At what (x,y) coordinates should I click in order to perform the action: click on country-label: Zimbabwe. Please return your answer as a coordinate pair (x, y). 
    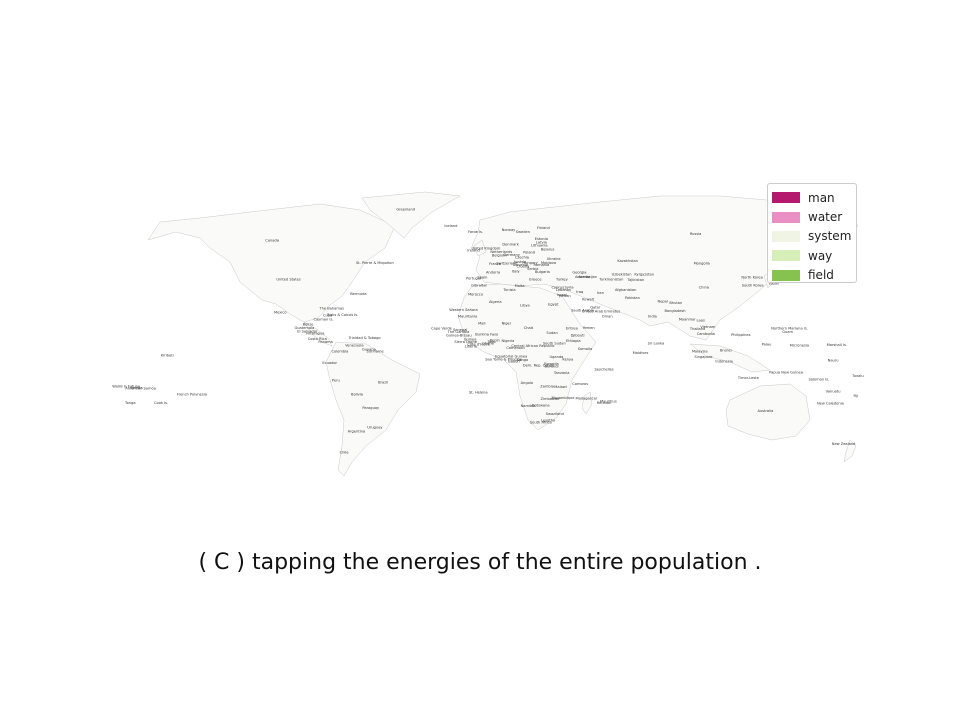
    Looking at the image, I should click on (551, 399).